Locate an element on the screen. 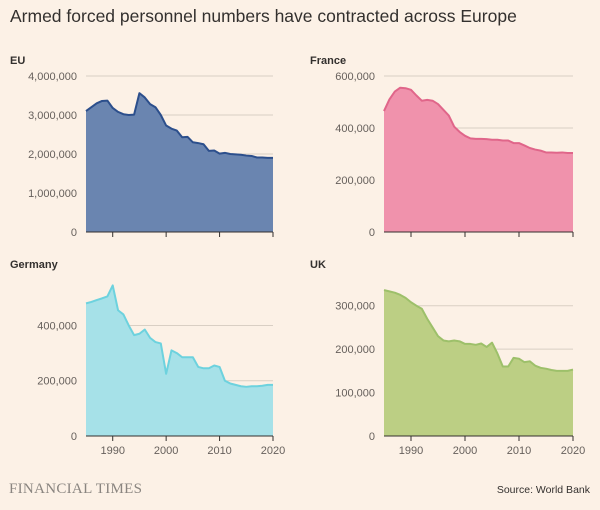  brand-logo-text: FINANCIAL TIMES is located at coordinates (76, 489).